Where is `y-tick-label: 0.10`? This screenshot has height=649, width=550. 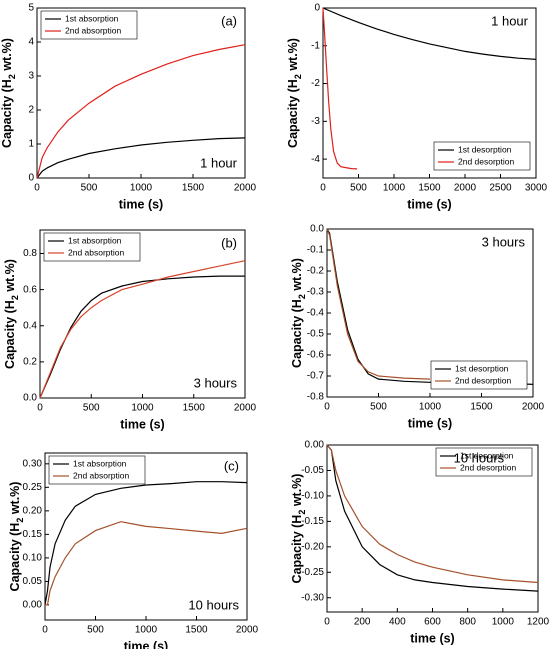
y-tick-label: 0.10 is located at coordinates (33, 558).